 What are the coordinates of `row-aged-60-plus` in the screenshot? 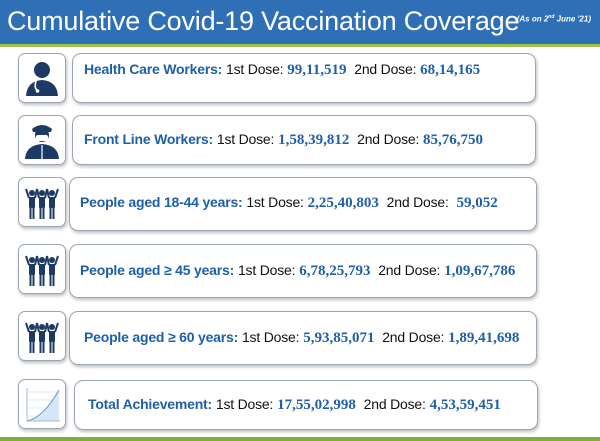 It's located at (303, 338).